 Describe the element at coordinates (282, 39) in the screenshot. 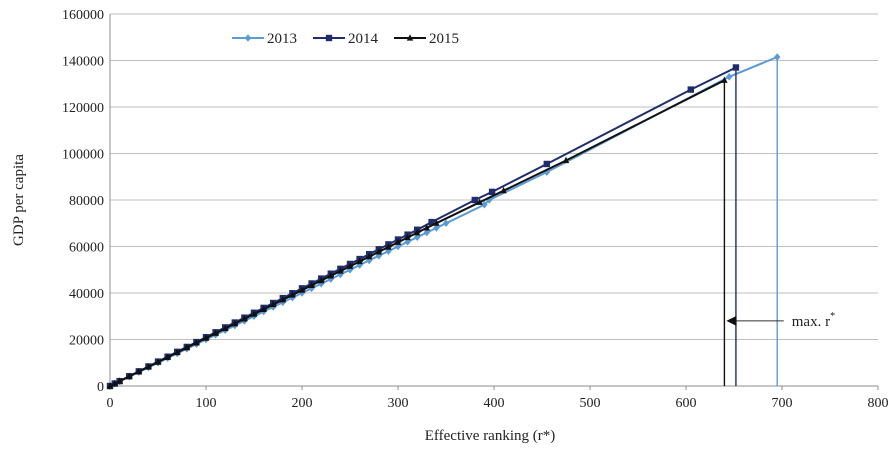

I see `legend-label-2013: 2013` at that location.